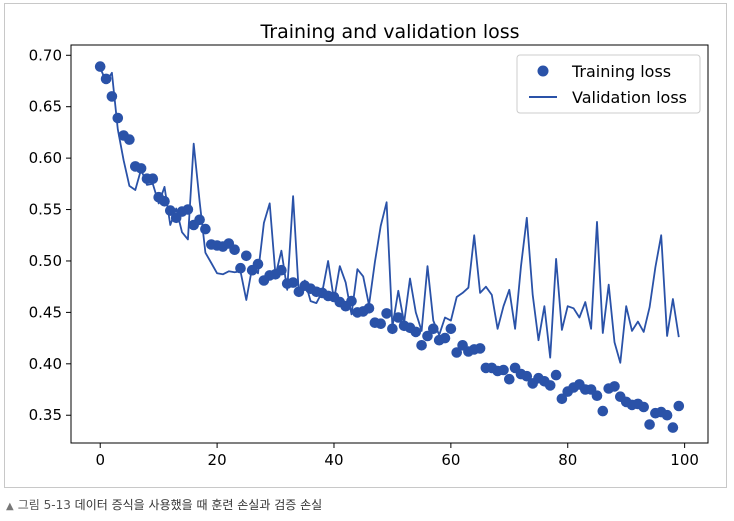 The image size is (734, 521). What do you see at coordinates (45, 158) in the screenshot?
I see `y-tick-label: 0.60` at bounding box center [45, 158].